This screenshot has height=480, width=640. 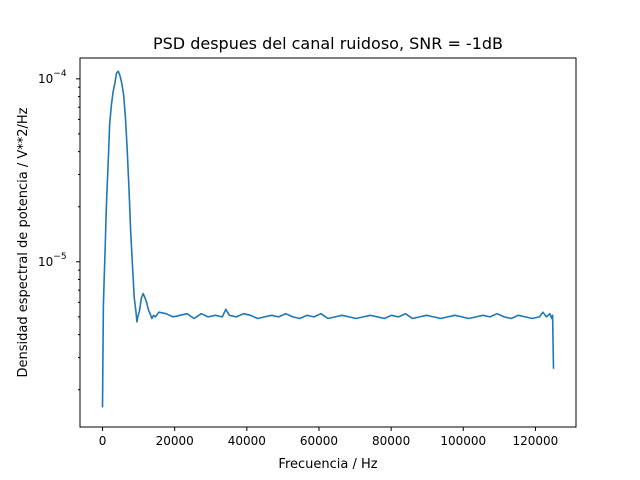 What do you see at coordinates (59, 230) in the screenshot?
I see `y-axis: 10⁻⁵ 10⁻⁴` at bounding box center [59, 230].